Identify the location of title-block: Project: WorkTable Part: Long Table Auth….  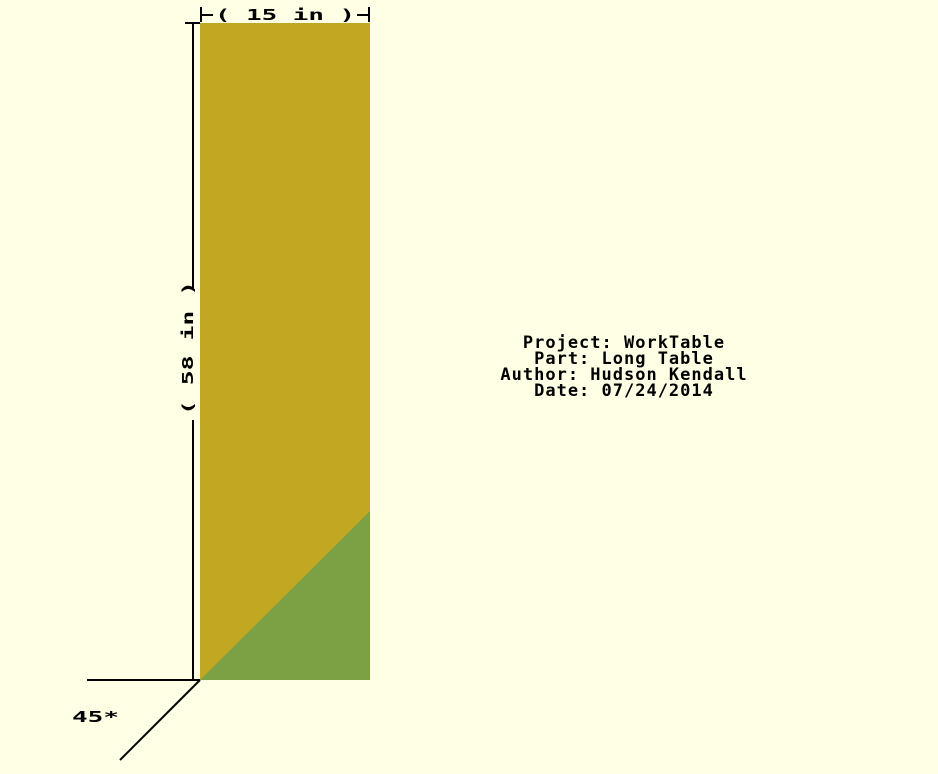
(624, 367).